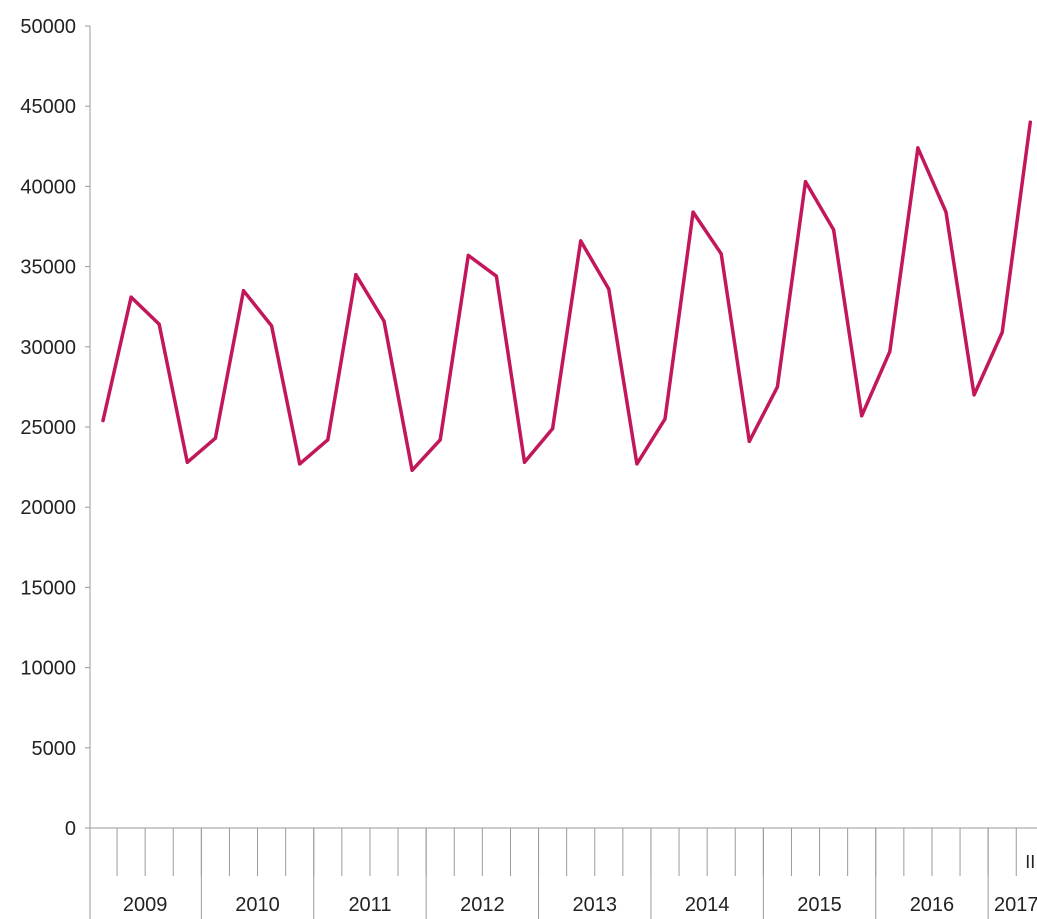 Image resolution: width=1037 pixels, height=919 pixels. What do you see at coordinates (48, 187) in the screenshot?
I see `y-tick-label: 40000` at bounding box center [48, 187].